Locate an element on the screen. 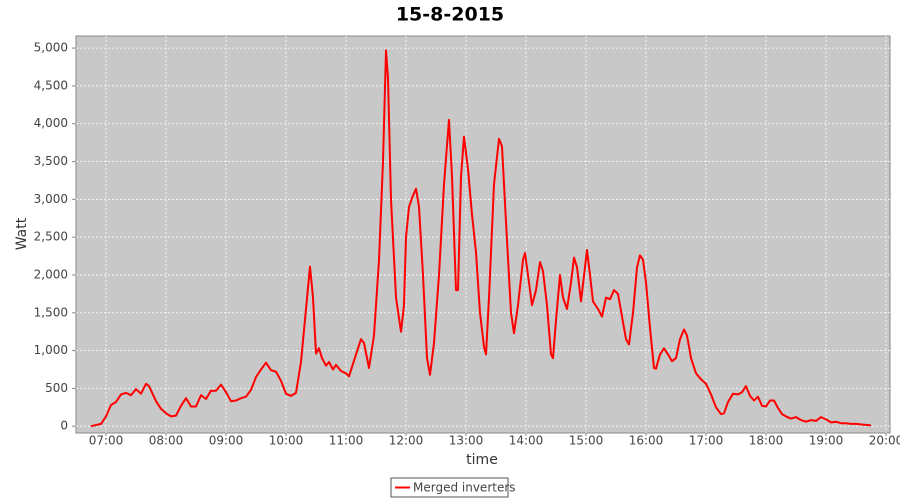  y-axis-label: Watt is located at coordinates (22, 233).